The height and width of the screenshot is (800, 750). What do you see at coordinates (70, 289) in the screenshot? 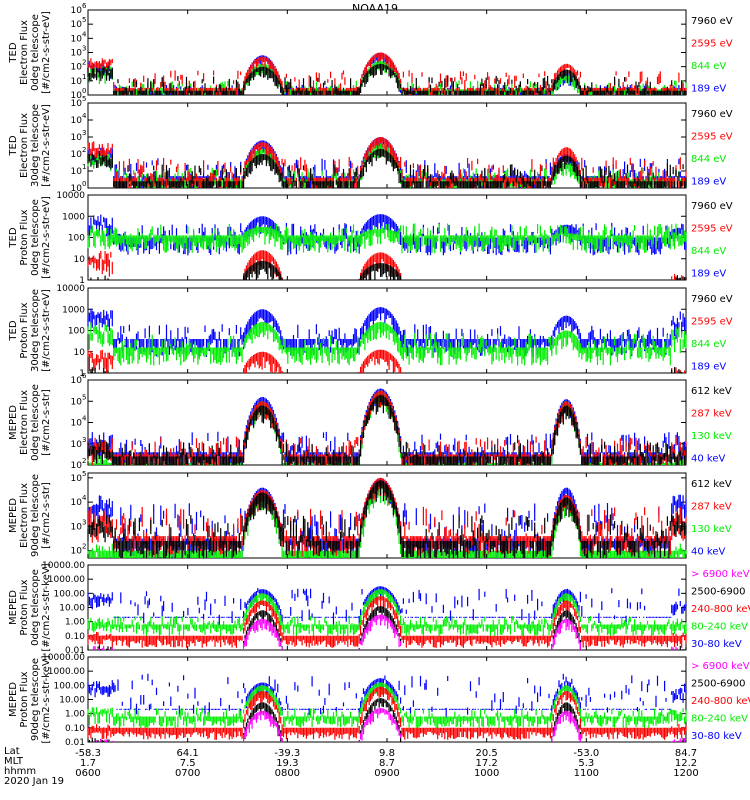
I see `y-tick-label: 10000` at bounding box center [70, 289].